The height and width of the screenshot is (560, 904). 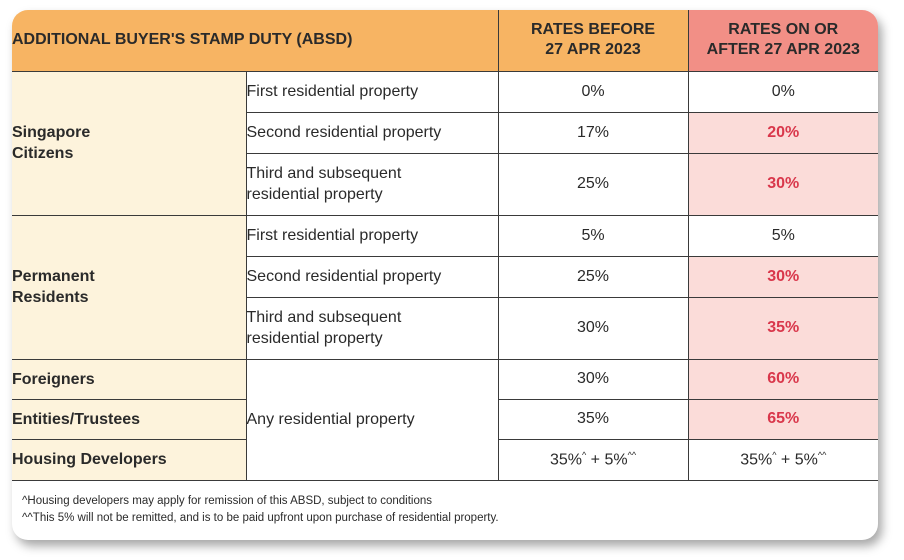 I want to click on rates-after-header: RATES ON OR AFTER 27 APR 2023, so click(x=782, y=41).